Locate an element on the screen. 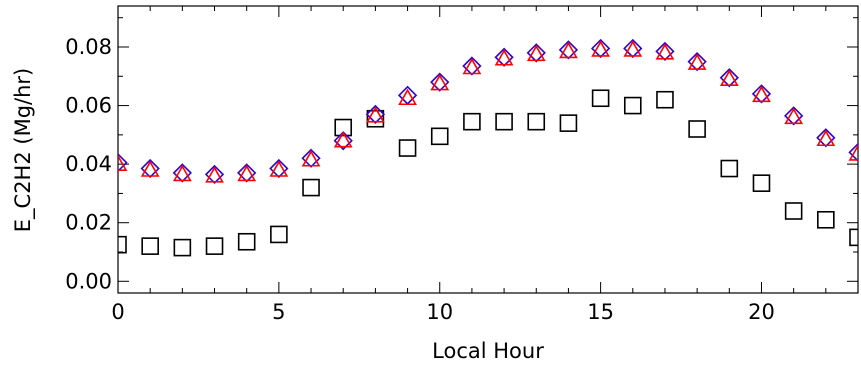 The height and width of the screenshot is (365, 861). y-tick-label: 0.02 is located at coordinates (88, 223).